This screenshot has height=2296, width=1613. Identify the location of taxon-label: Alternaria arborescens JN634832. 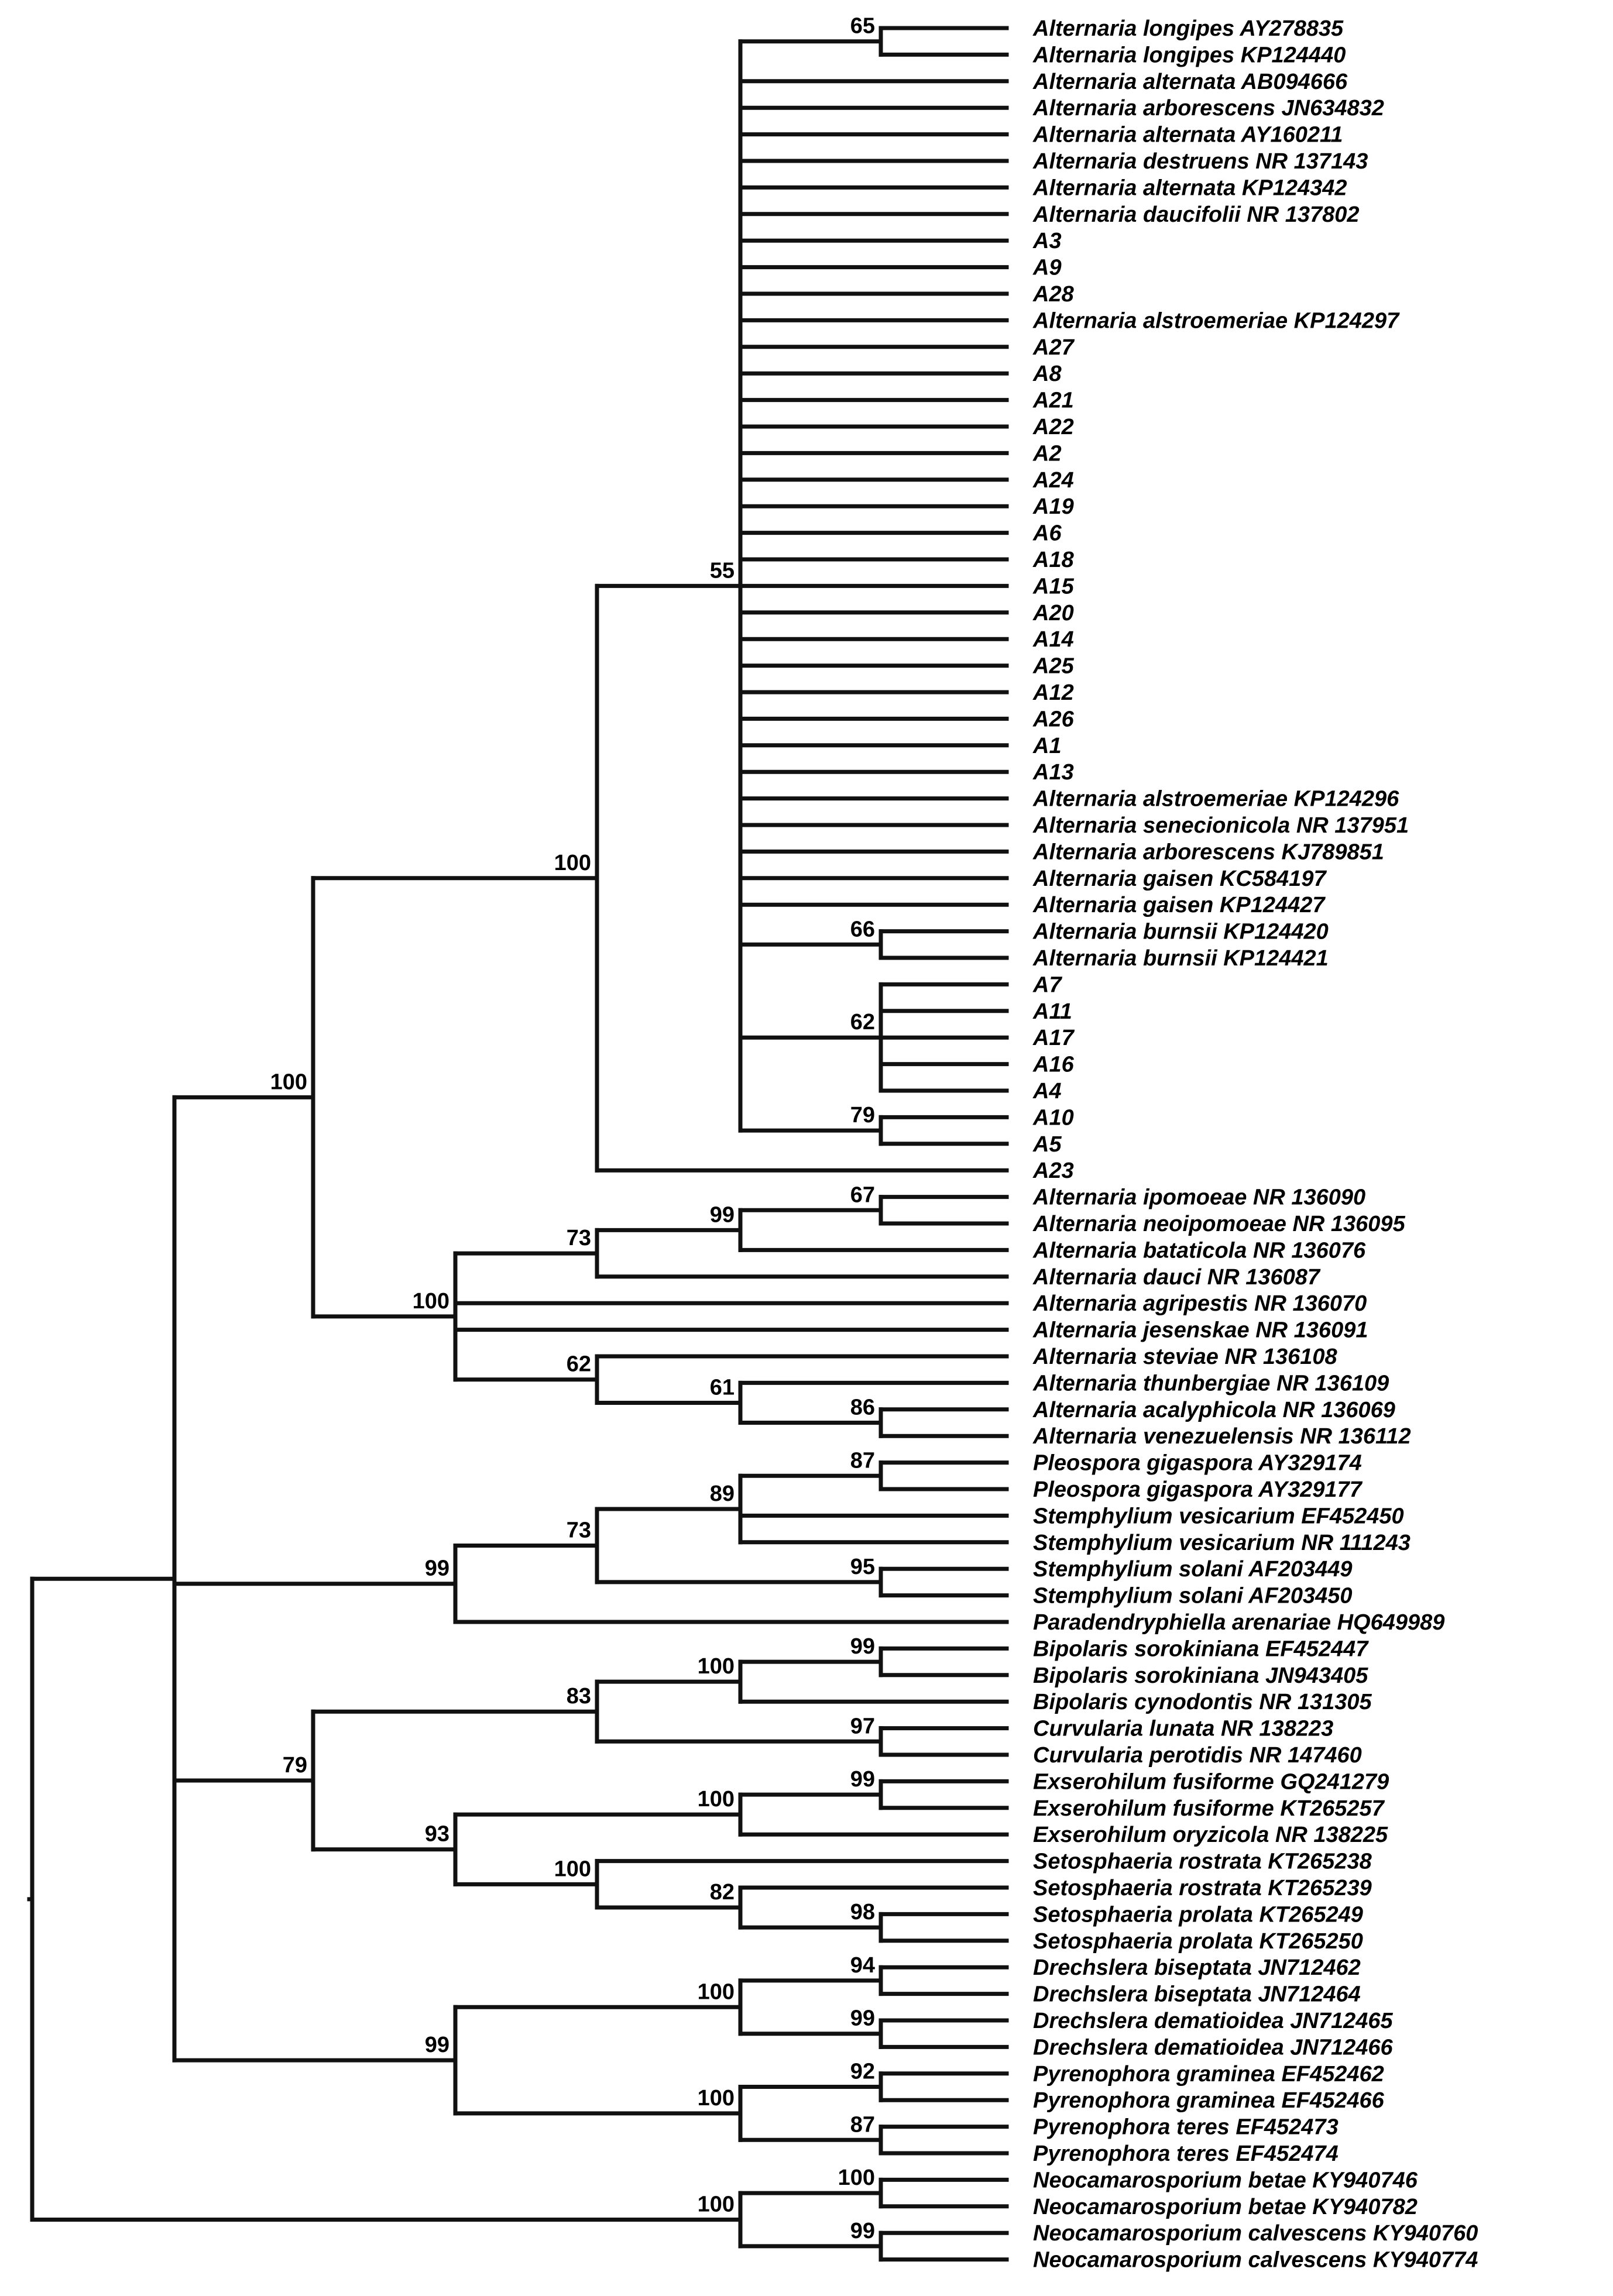
(1208, 108).